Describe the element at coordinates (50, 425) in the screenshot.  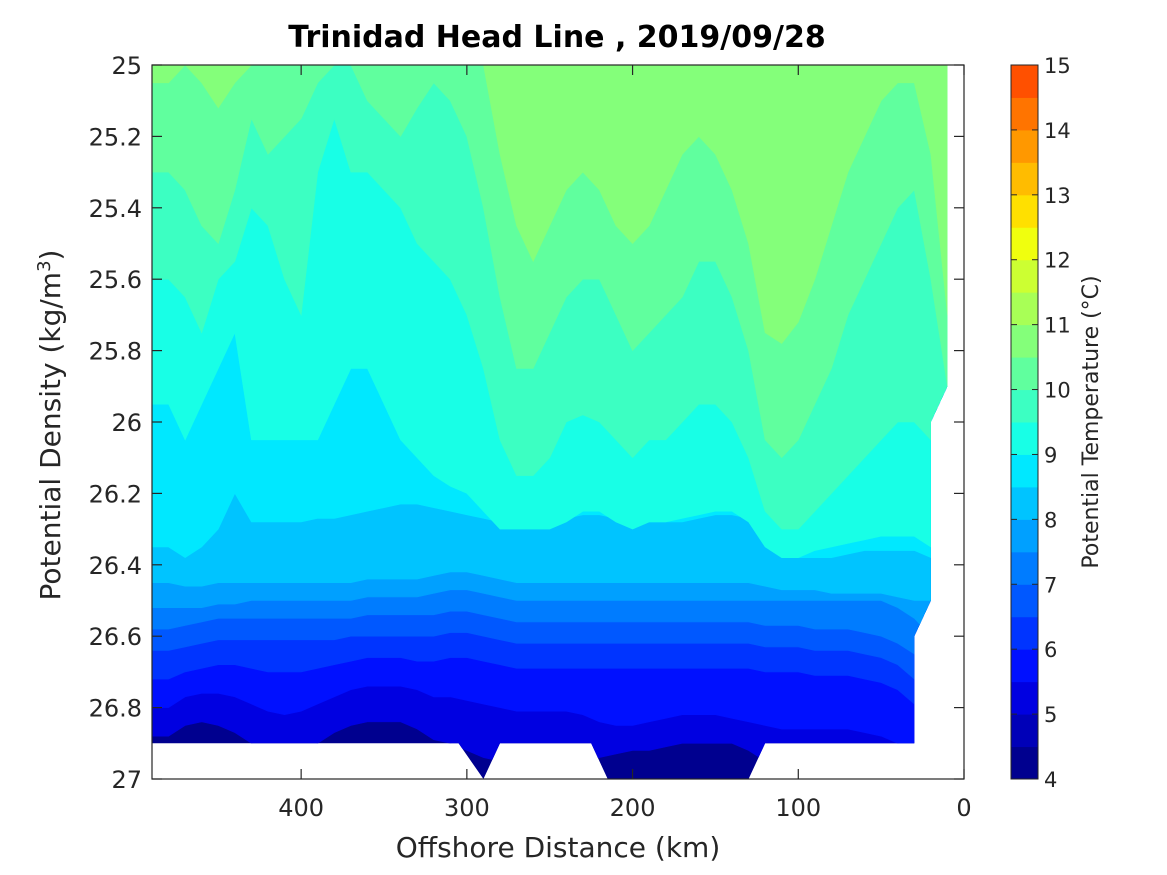
I see `y-axis-label: Potential Density (kg/m3)` at that location.